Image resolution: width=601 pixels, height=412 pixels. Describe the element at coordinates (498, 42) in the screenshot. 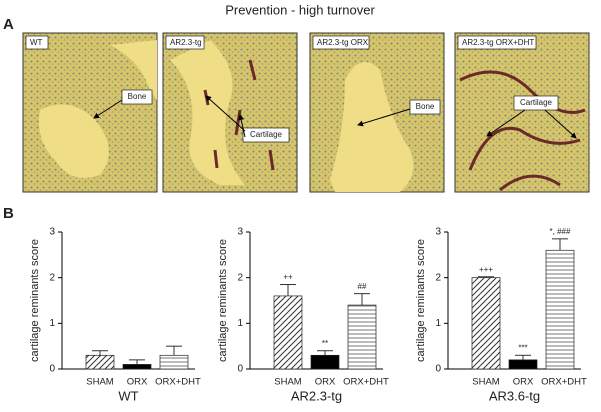

I see `micrograph-label: AR2.3-tg ORX+DHT` at that location.